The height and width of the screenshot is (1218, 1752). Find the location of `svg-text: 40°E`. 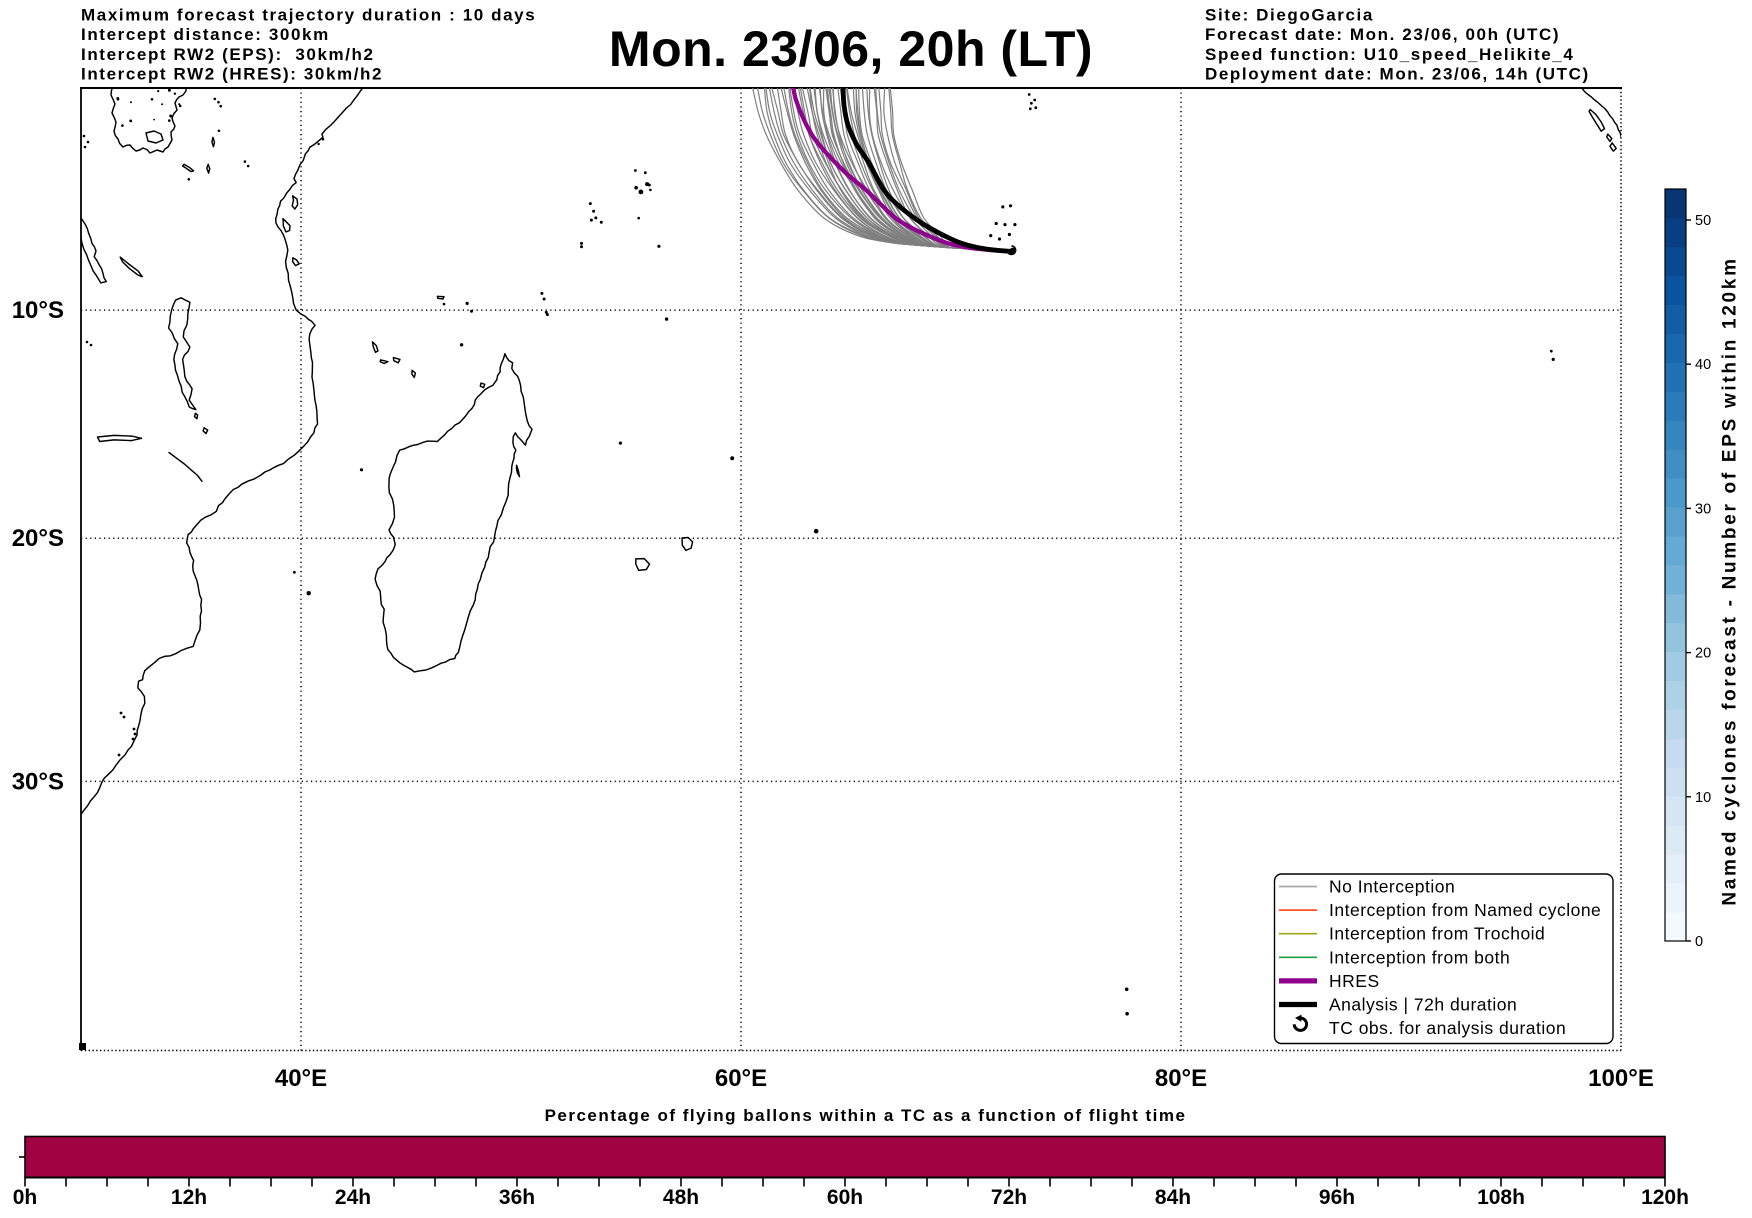

svg-text: 40°E is located at coordinates (301, 1078).